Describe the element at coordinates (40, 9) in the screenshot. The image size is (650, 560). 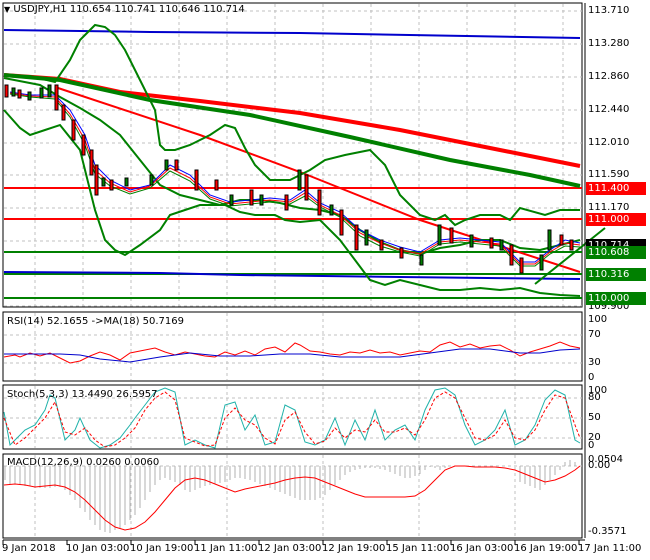
I see `symbol-label: USDJPY,H1` at that location.